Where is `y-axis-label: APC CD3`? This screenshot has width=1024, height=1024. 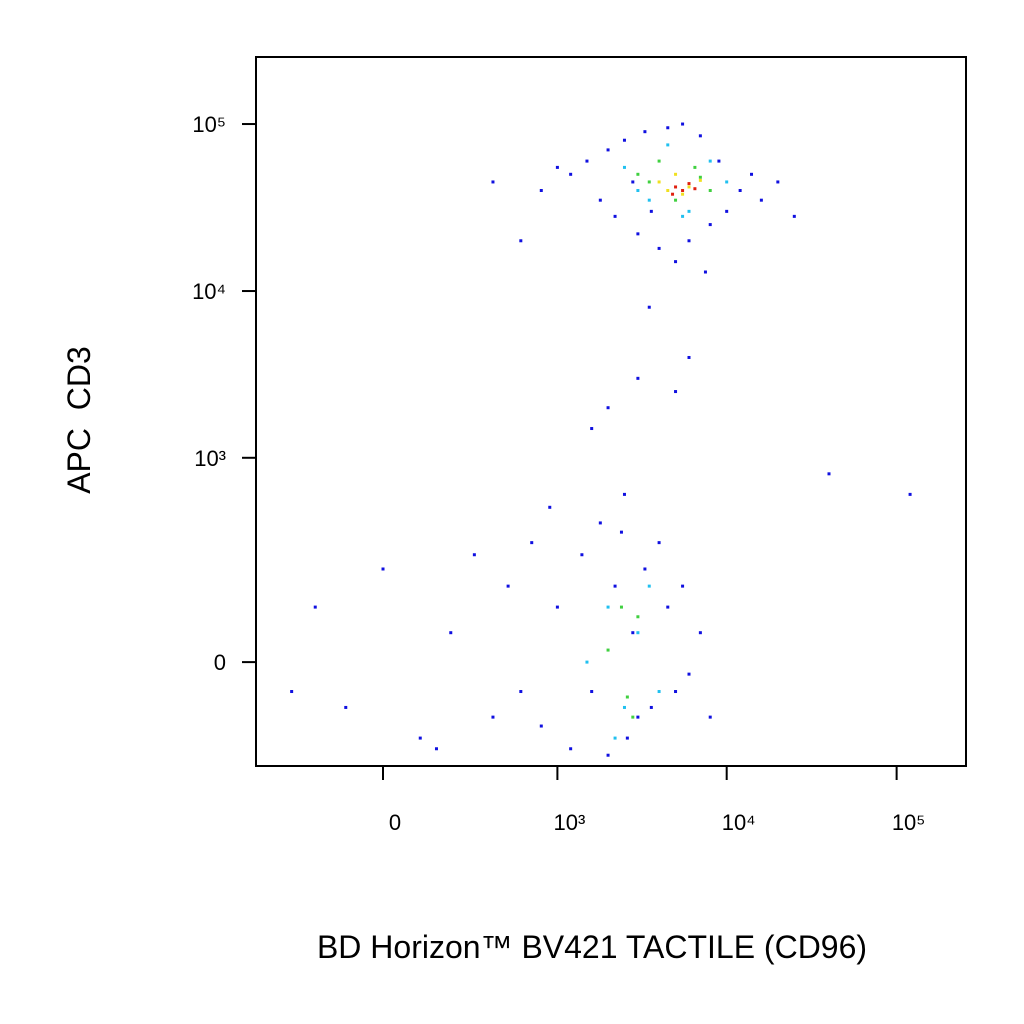 y-axis-label: APC CD3 is located at coordinates (79, 420).